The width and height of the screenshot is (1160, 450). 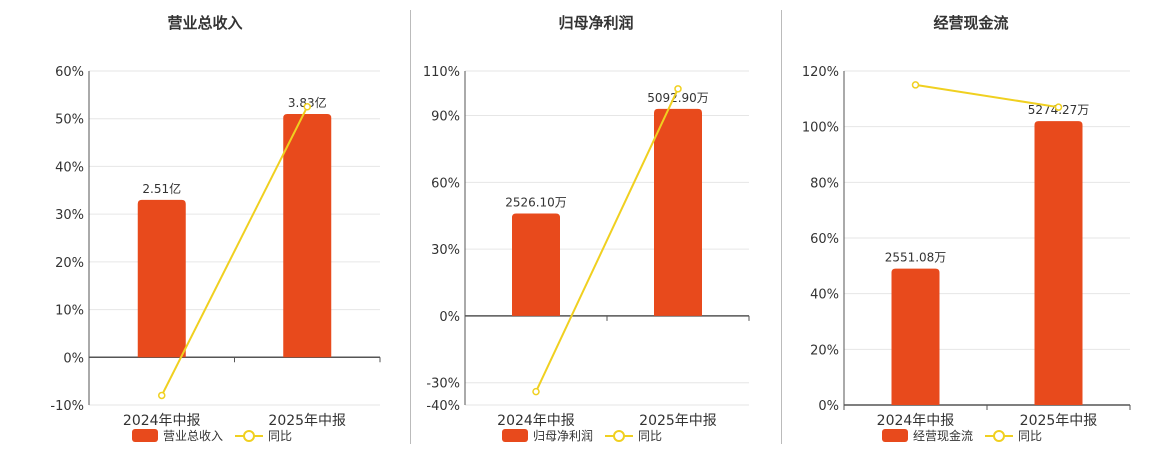 What do you see at coordinates (563, 436) in the screenshot?
I see `legend-bar-label: 归母净利润` at bounding box center [563, 436].